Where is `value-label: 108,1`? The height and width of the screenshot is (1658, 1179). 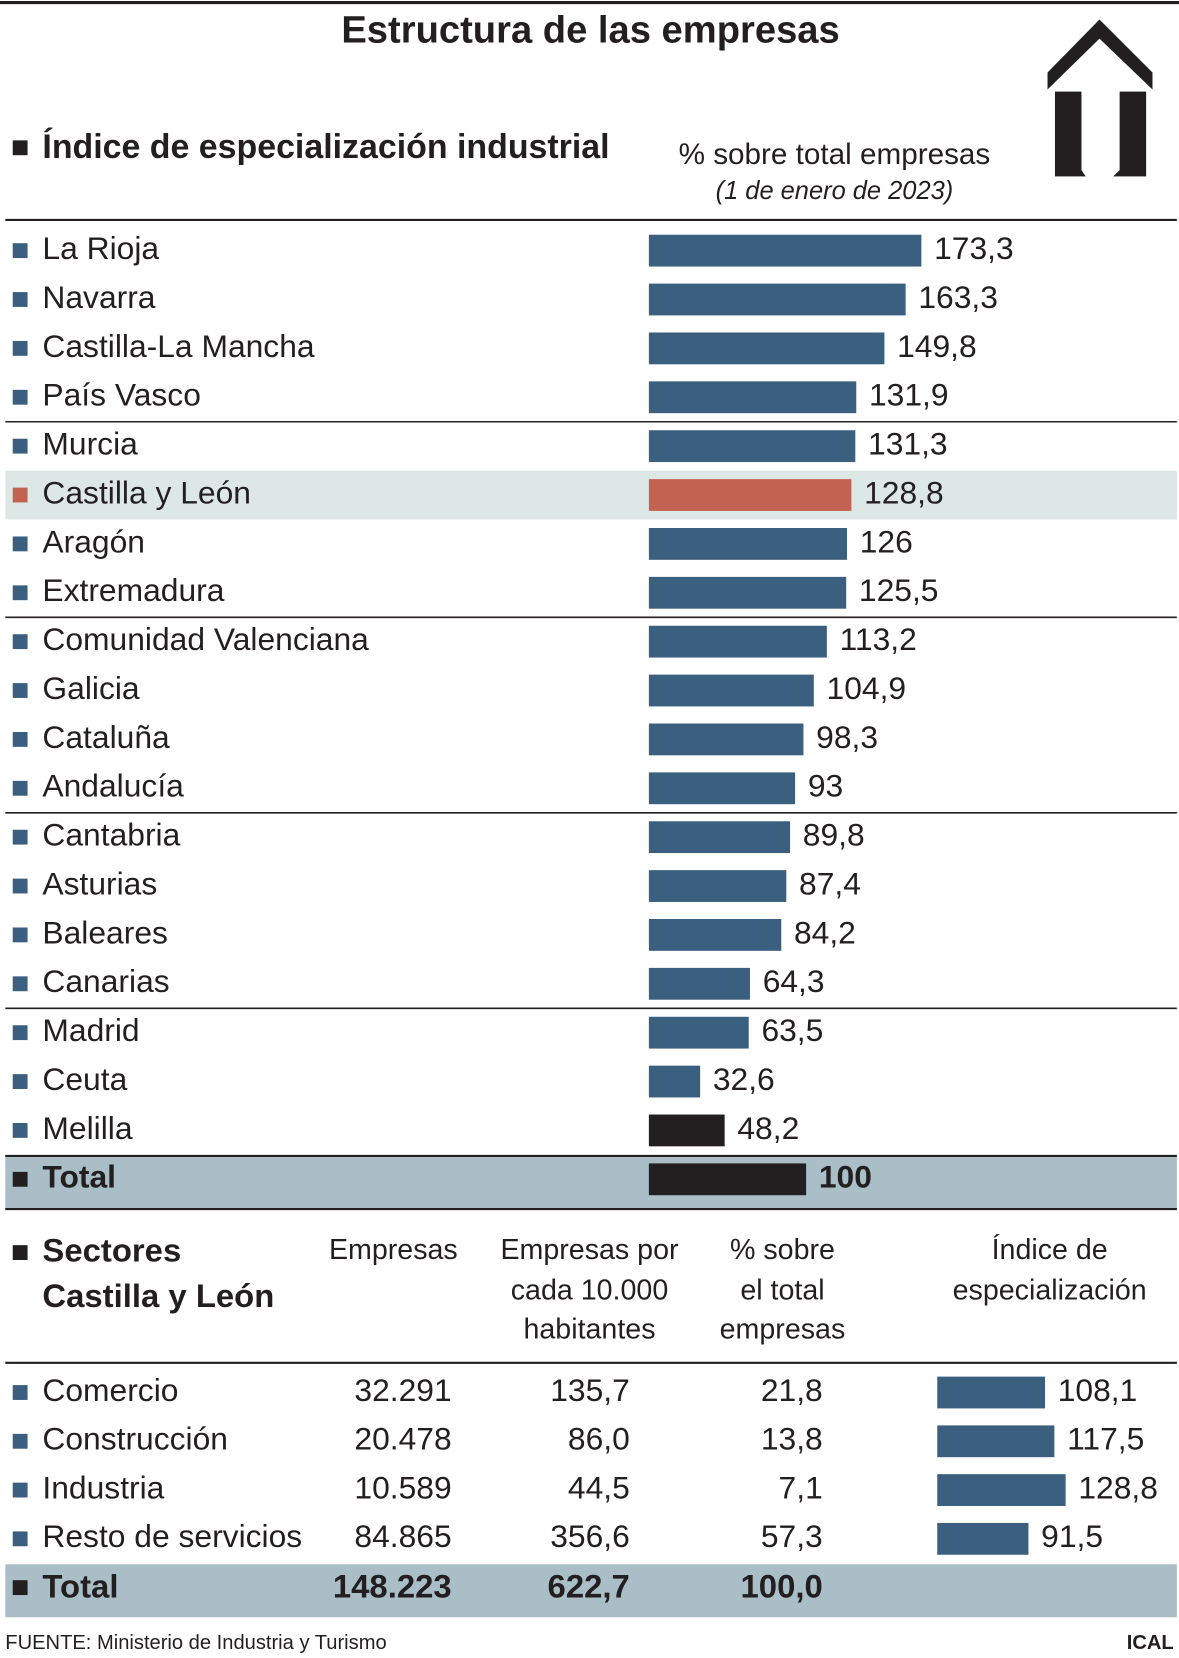 value-label: 108,1 is located at coordinates (1098, 1390).